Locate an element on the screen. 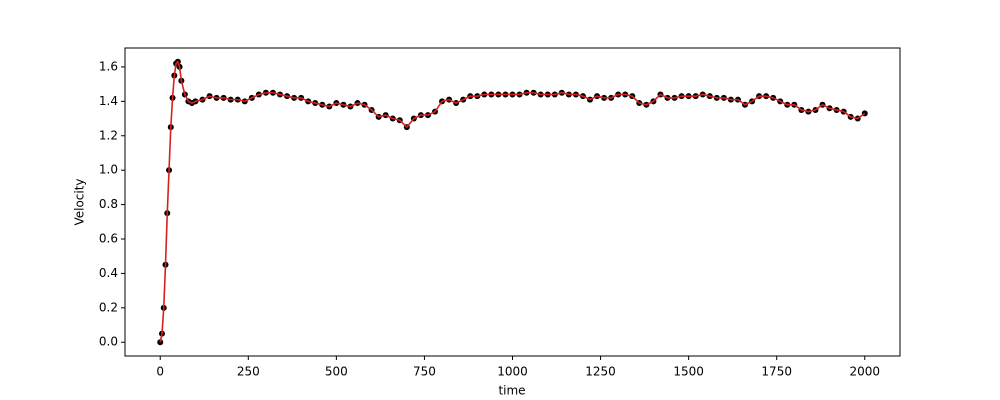 Image resolution: width=1000 pixels, height=400 pixels. x-tick-label: 1000 is located at coordinates (512, 372).